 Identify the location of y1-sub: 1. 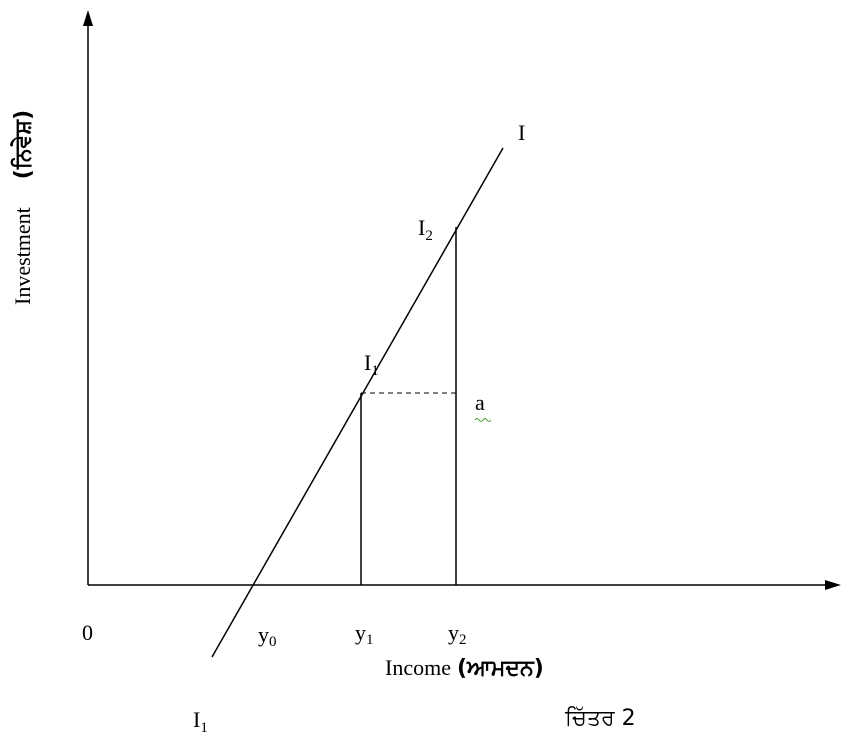
(370, 640).